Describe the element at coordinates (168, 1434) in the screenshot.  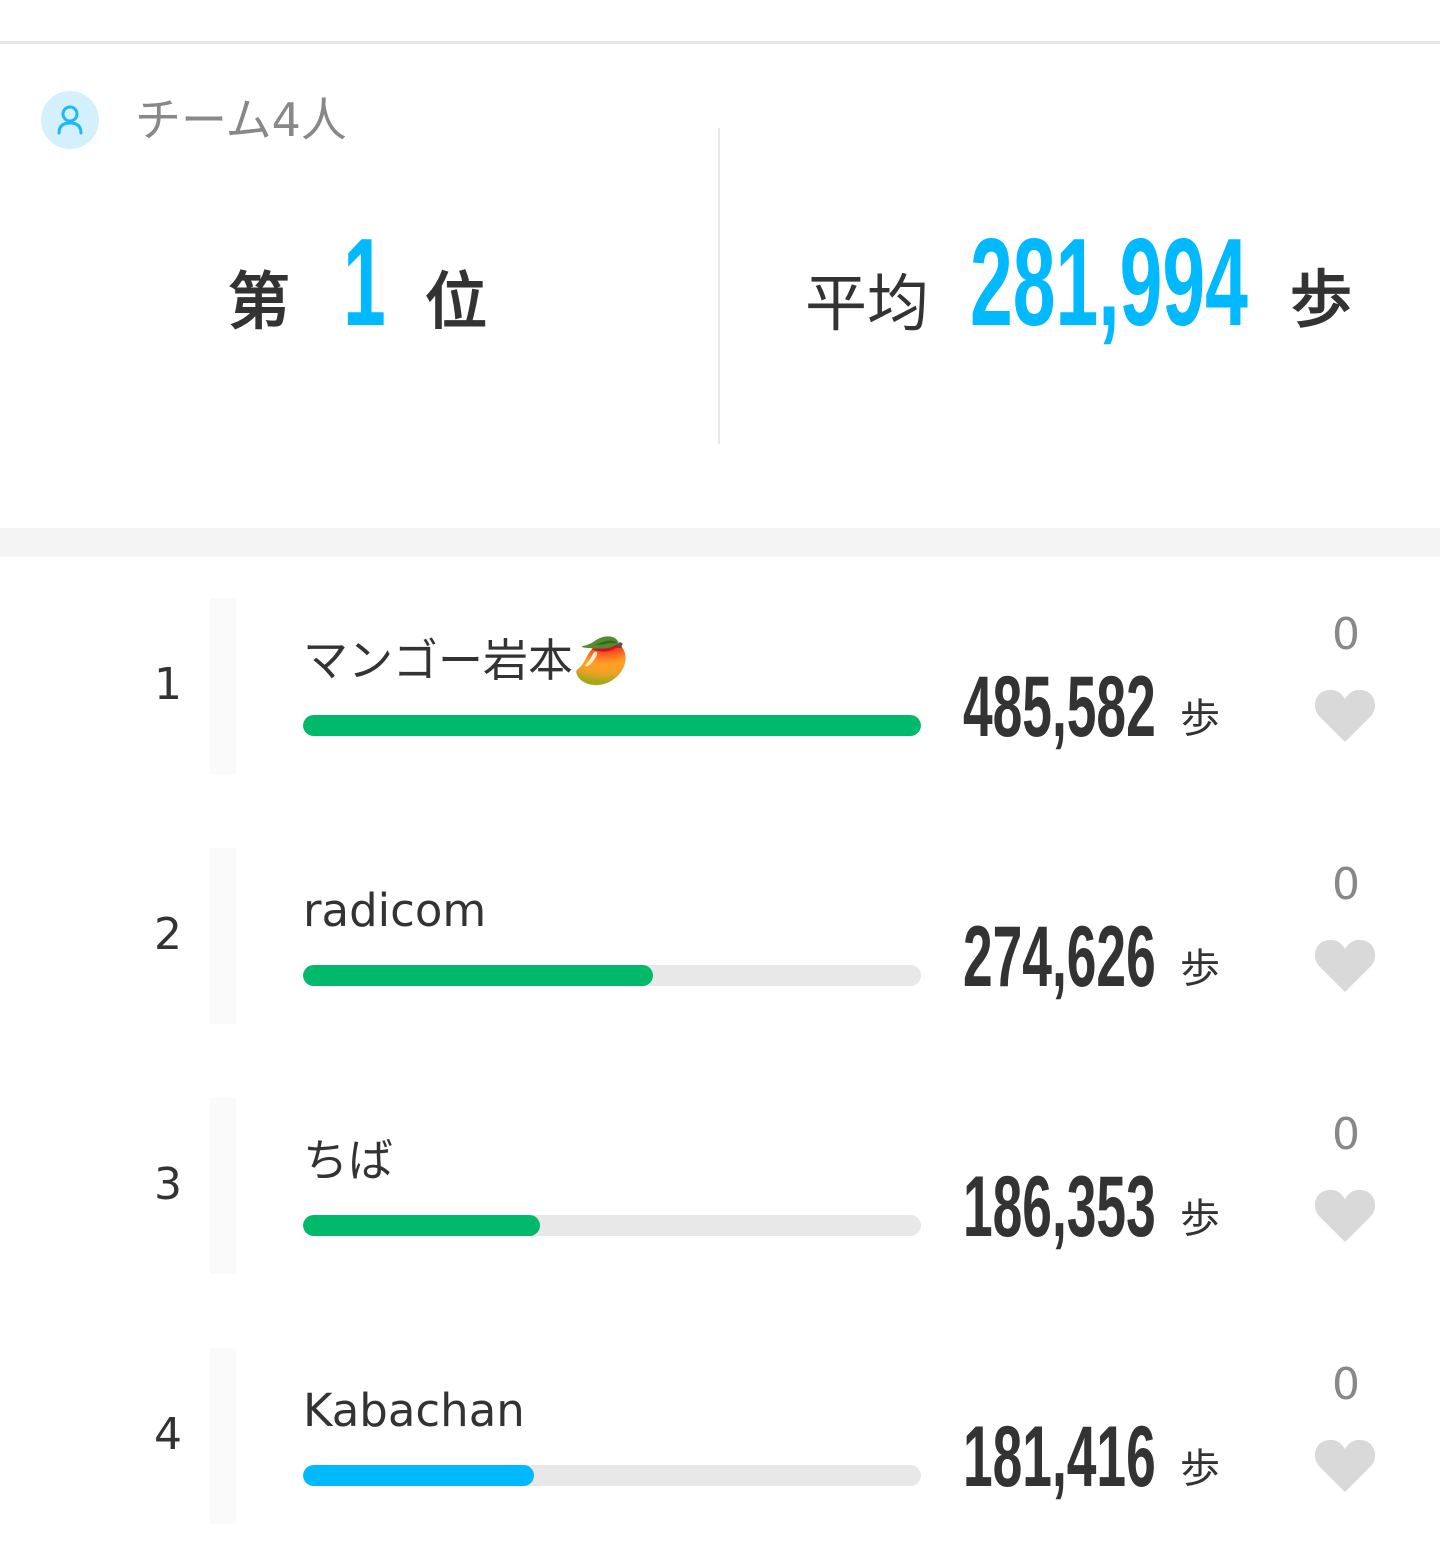
I see `member-rank: 4` at that location.